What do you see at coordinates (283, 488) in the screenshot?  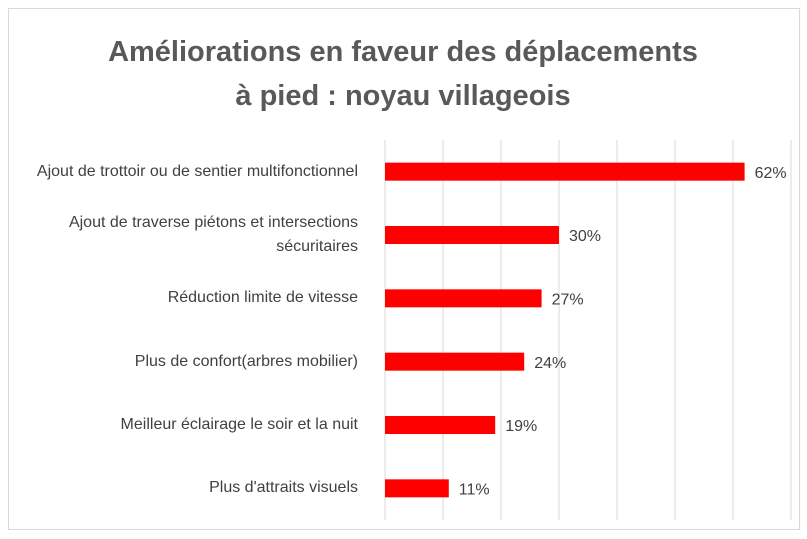 I see `y-tick-label: Plus d'attraits visuels` at bounding box center [283, 488].